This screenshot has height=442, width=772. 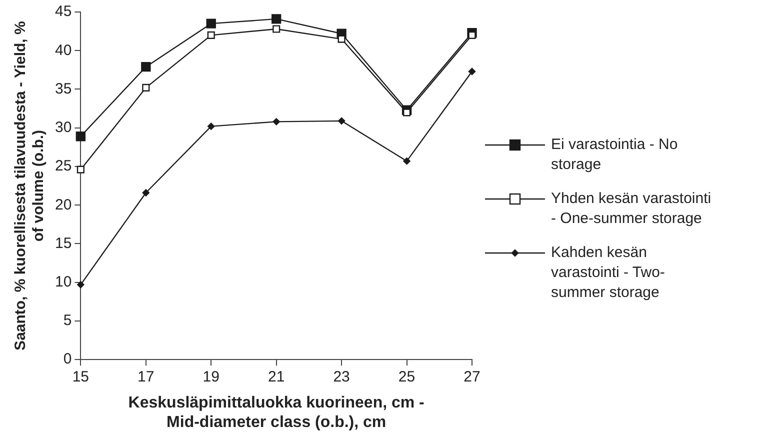 I want to click on x-tick-label: 25, so click(x=407, y=377).